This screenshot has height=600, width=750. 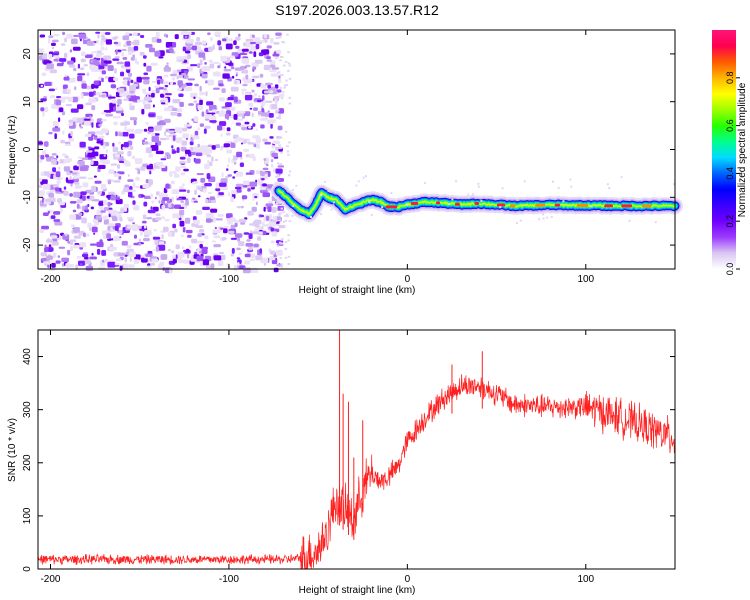 What do you see at coordinates (27, 356) in the screenshot?
I see `snr-y-tick-label: 400` at bounding box center [27, 356].